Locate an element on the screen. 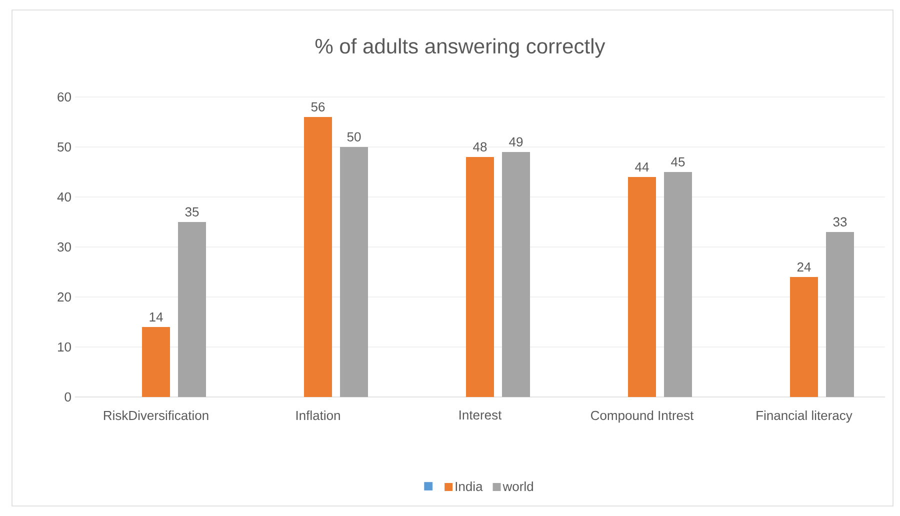 The width and height of the screenshot is (900, 516). data-label: 50 is located at coordinates (354, 137).